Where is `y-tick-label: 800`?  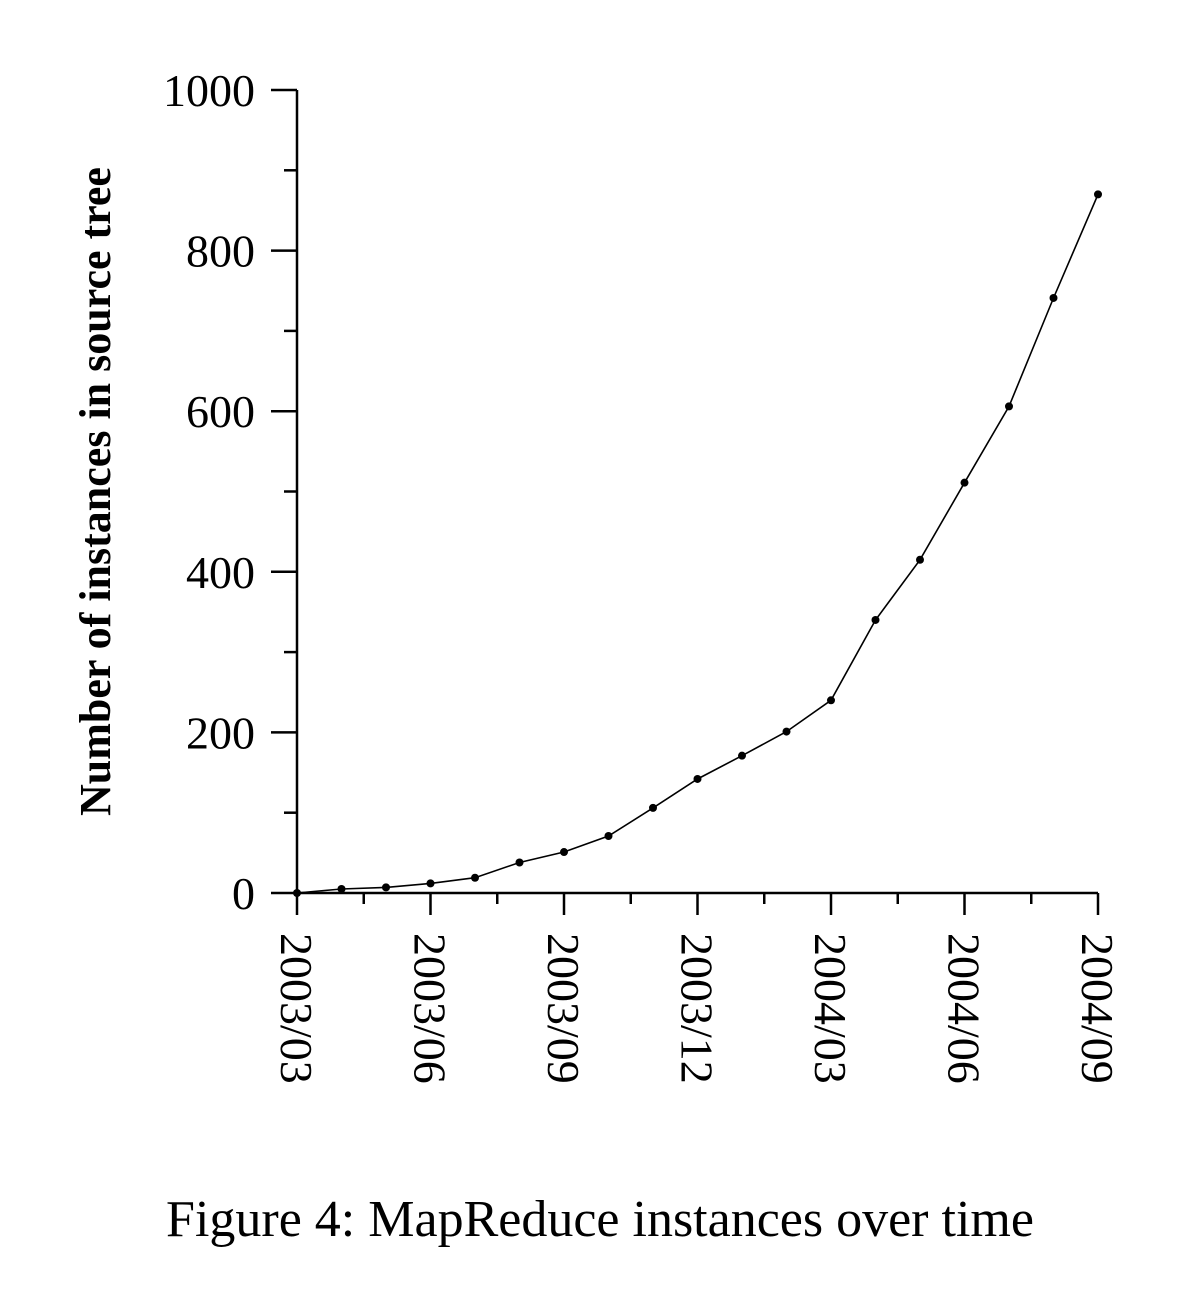 y-tick-label: 800 is located at coordinates (220, 251).